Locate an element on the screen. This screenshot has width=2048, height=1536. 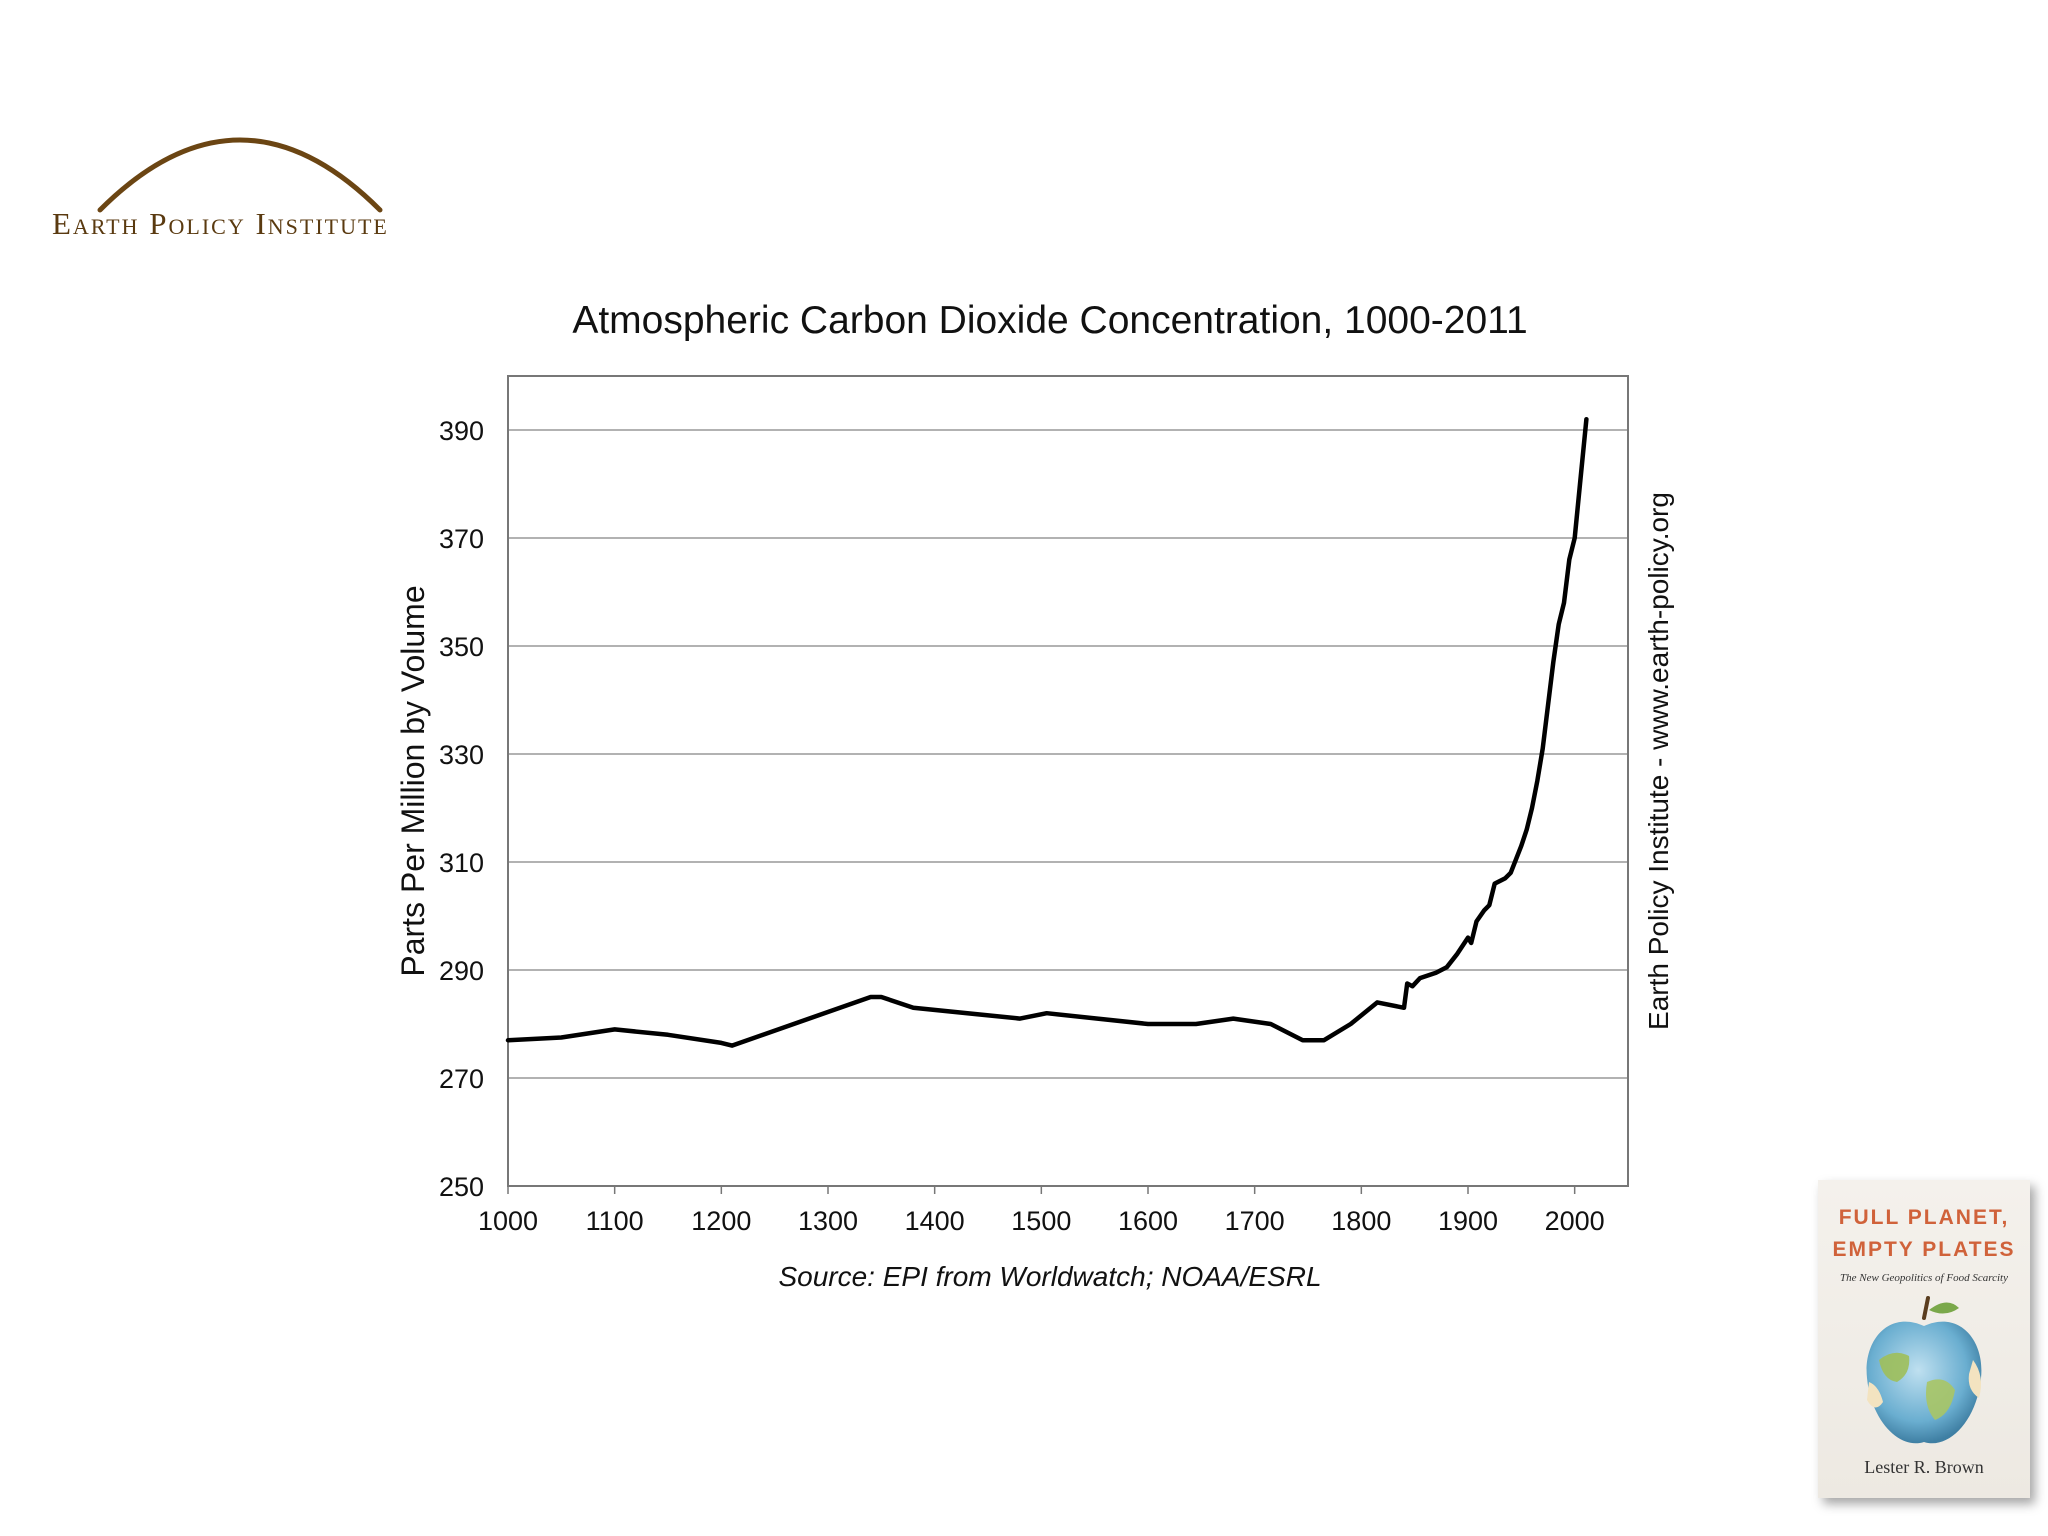
x-tick-label: 2000 is located at coordinates (1575, 1221).